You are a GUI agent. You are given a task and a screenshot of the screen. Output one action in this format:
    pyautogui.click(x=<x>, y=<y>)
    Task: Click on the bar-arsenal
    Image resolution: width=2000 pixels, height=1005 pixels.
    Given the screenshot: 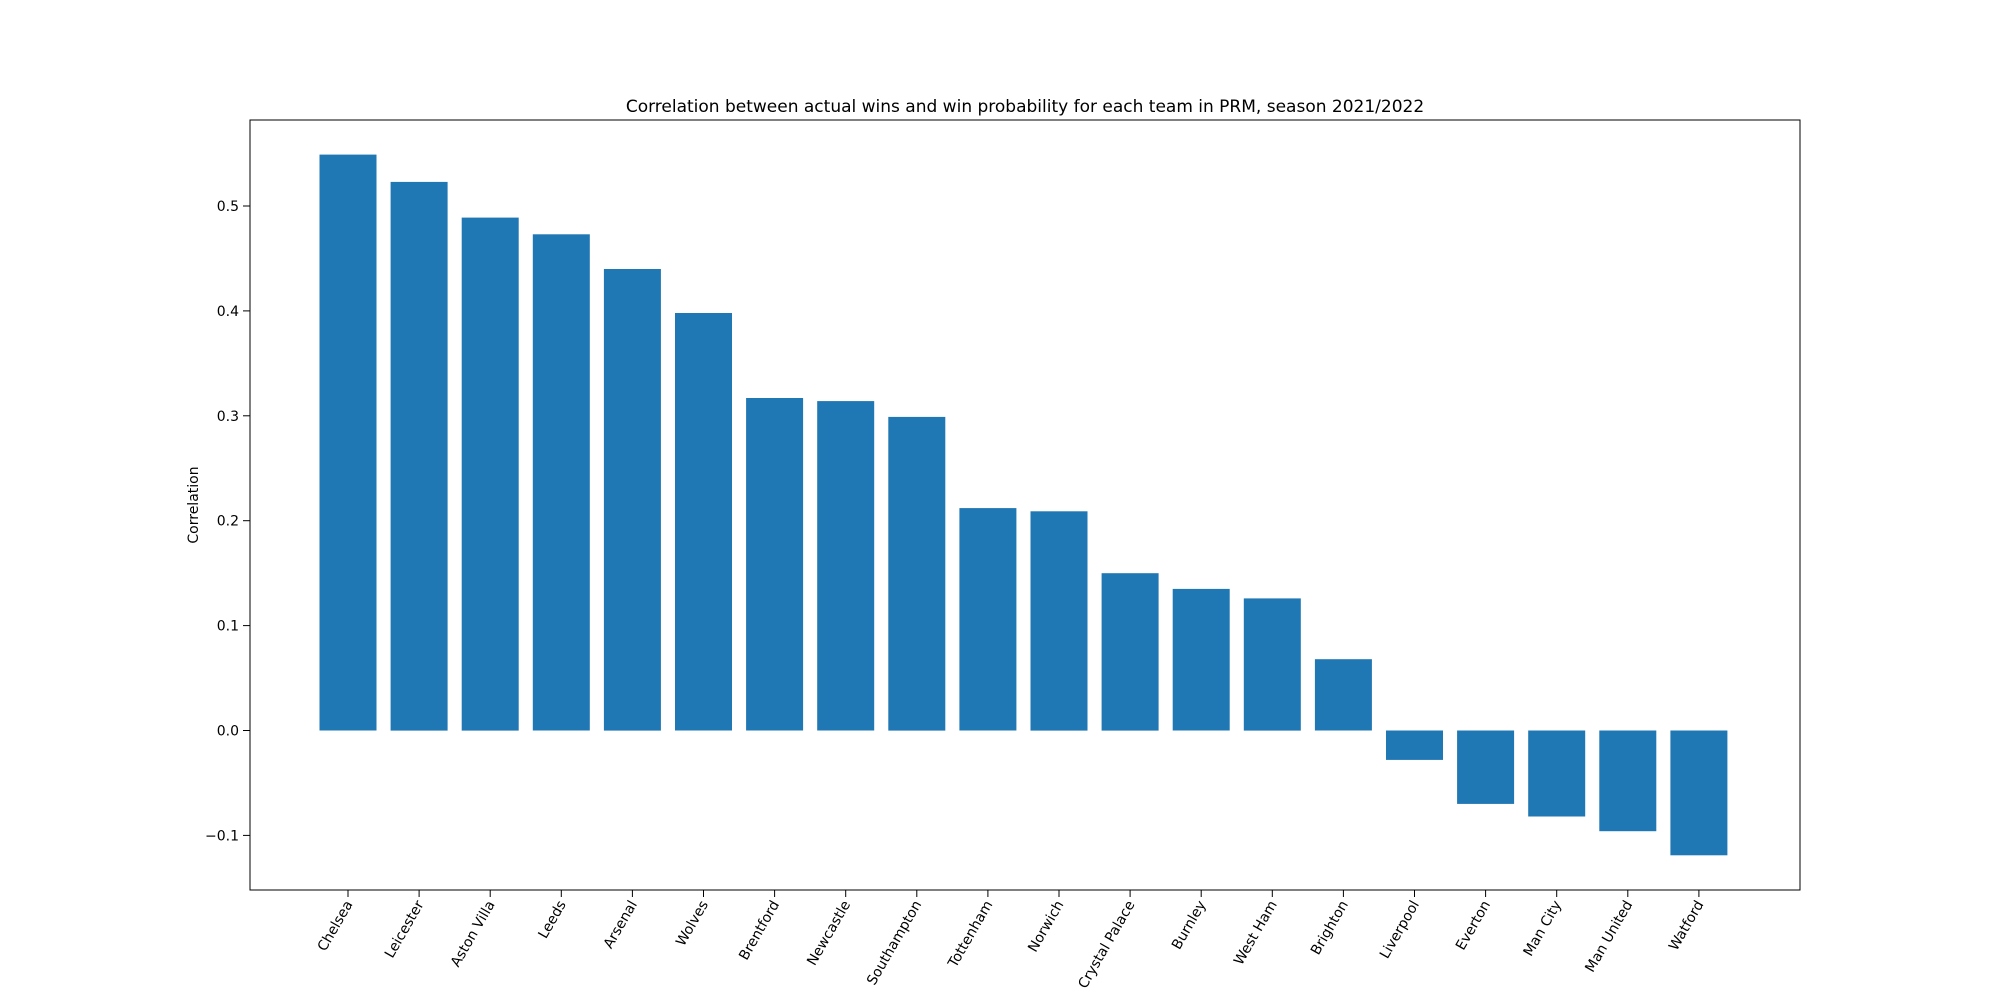 What is the action you would take?
    pyautogui.click(x=632, y=500)
    